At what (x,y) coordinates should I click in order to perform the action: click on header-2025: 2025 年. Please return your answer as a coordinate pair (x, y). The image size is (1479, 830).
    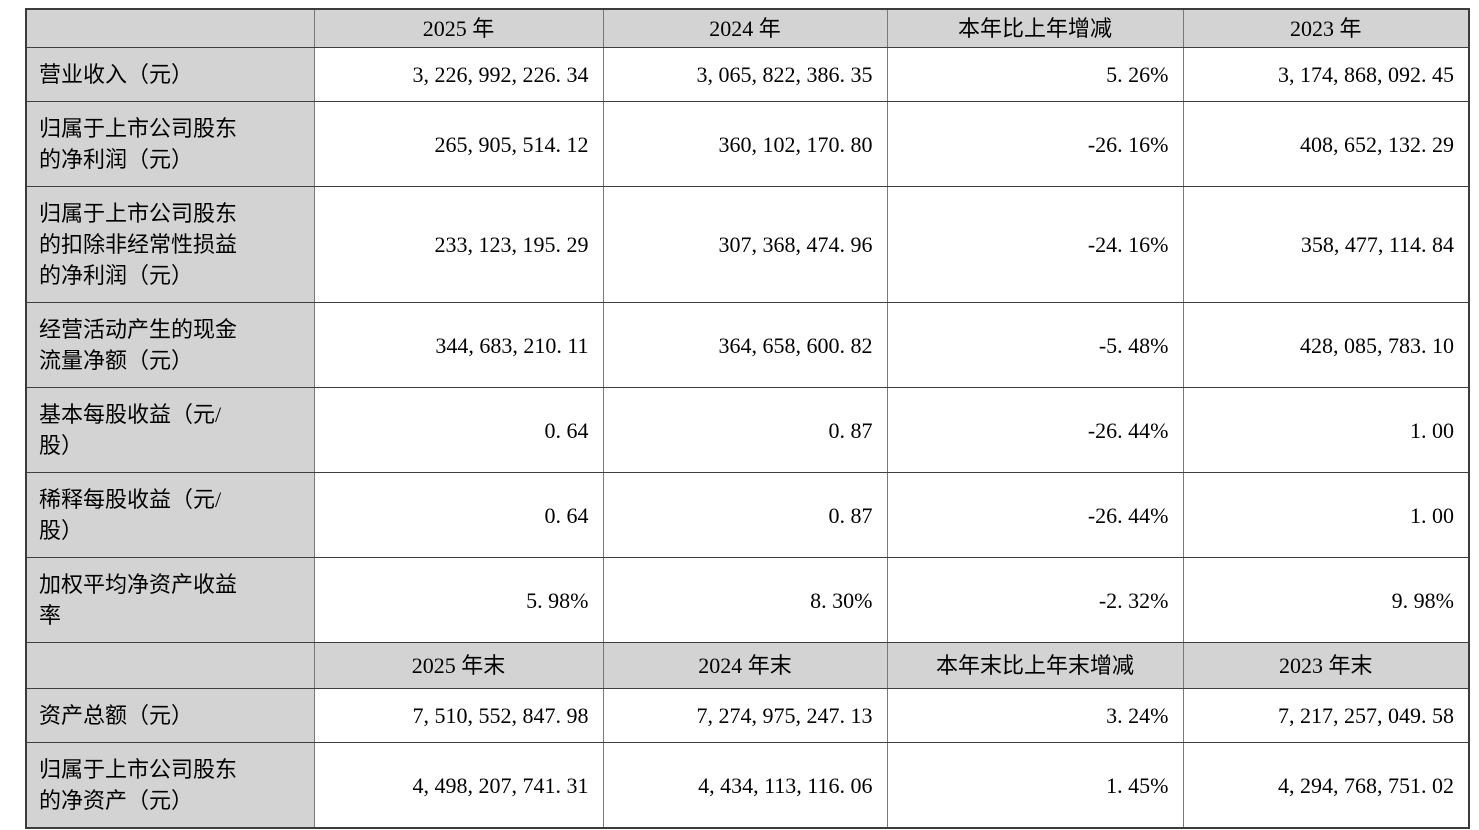
    Looking at the image, I should click on (458, 28).